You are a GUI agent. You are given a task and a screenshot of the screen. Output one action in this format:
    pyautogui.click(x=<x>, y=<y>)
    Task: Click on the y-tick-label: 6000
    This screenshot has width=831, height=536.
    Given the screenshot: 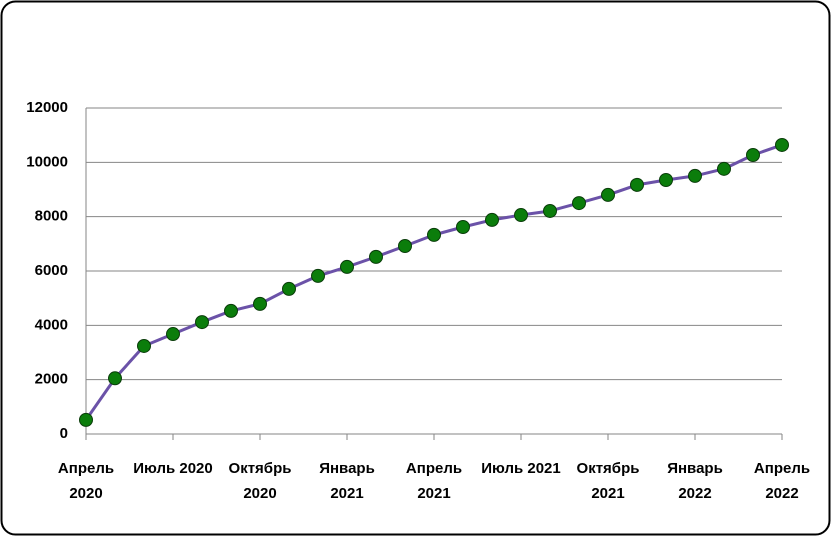 What is the action you would take?
    pyautogui.click(x=51, y=270)
    